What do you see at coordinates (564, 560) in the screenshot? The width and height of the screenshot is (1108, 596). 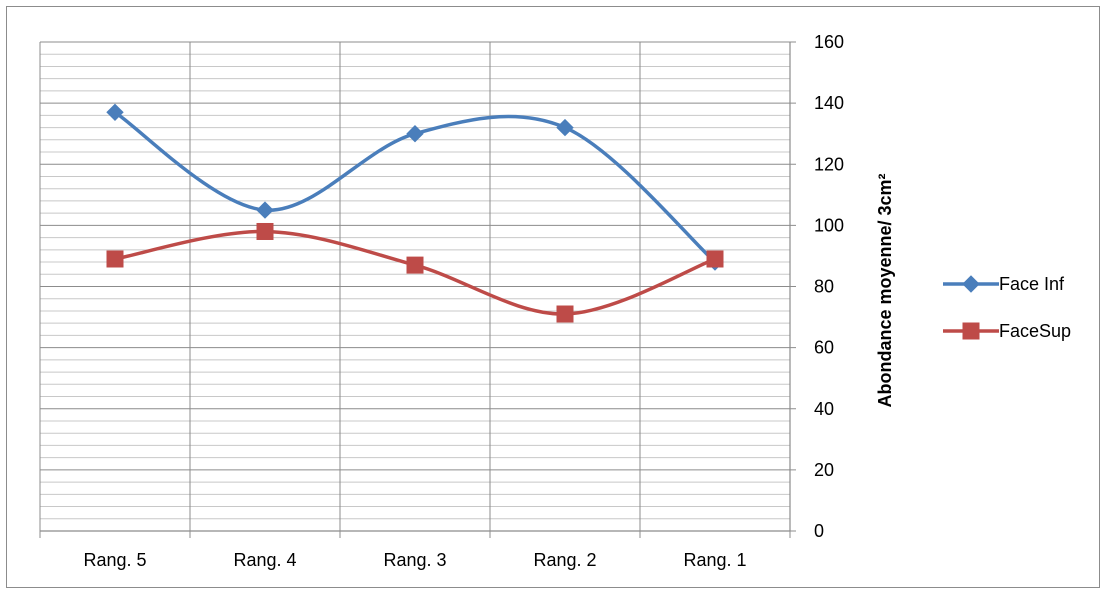 I see `x-tick-label: Rang. 2` at bounding box center [564, 560].